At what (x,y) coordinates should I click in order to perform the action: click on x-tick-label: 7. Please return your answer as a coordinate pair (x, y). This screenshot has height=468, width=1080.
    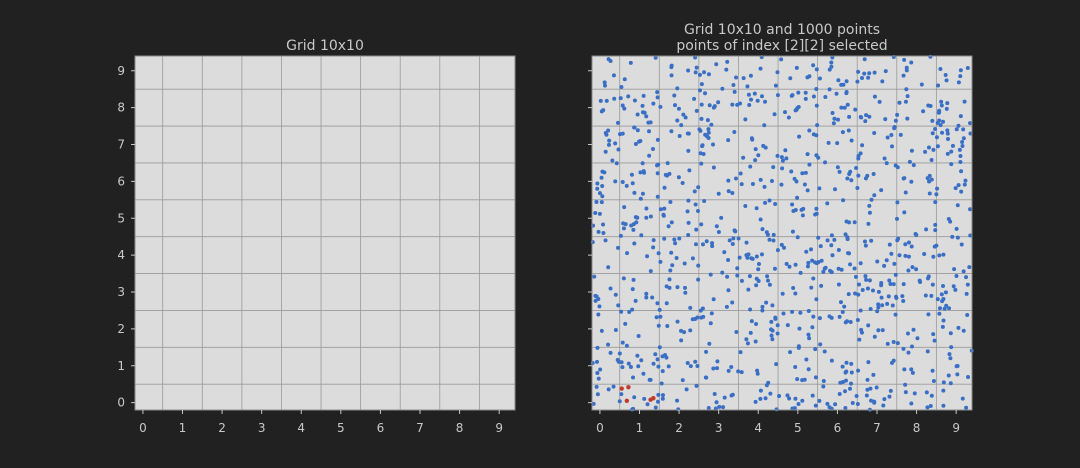
    Looking at the image, I should click on (877, 428).